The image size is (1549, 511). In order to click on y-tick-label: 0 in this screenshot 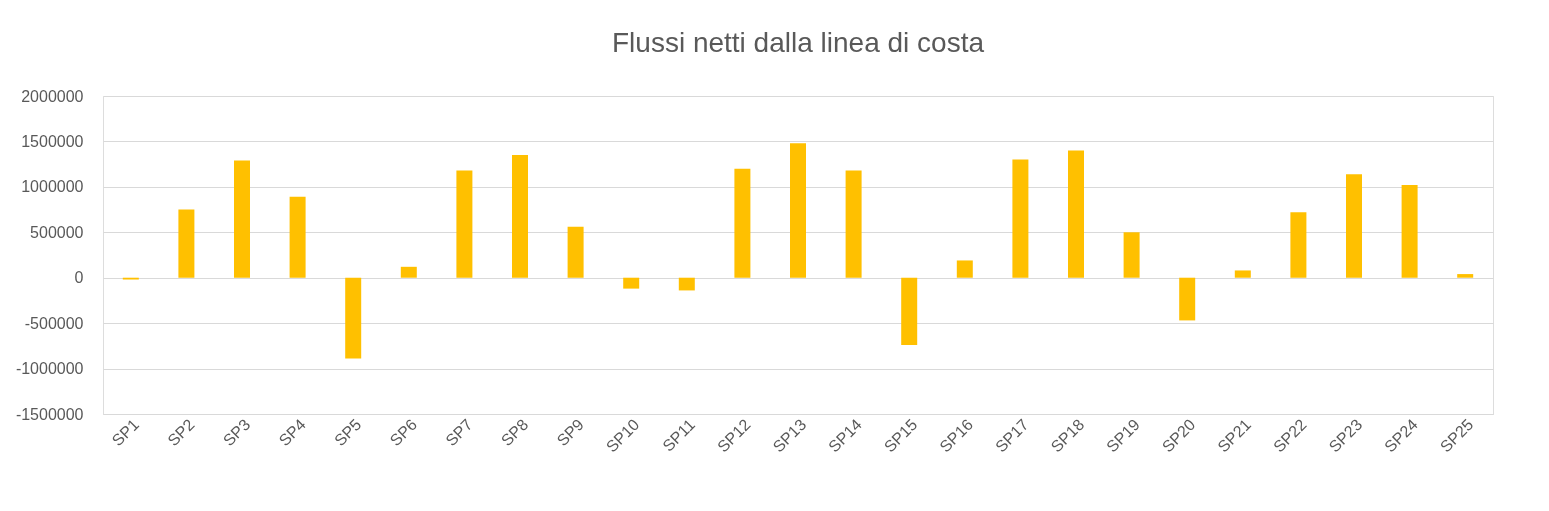, I will do `click(79, 278)`.